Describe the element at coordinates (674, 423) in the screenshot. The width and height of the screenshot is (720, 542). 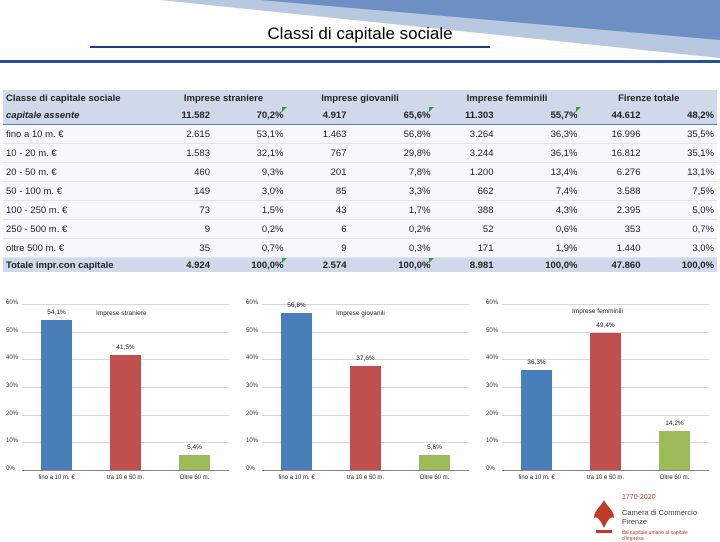
I see `data-label: 14,2%` at that location.